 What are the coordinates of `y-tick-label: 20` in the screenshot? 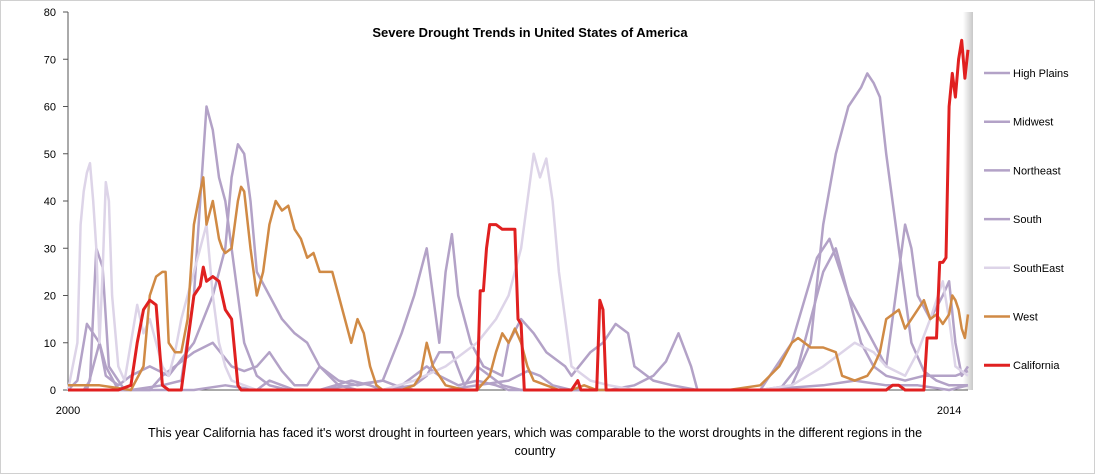 It's located at (50, 297).